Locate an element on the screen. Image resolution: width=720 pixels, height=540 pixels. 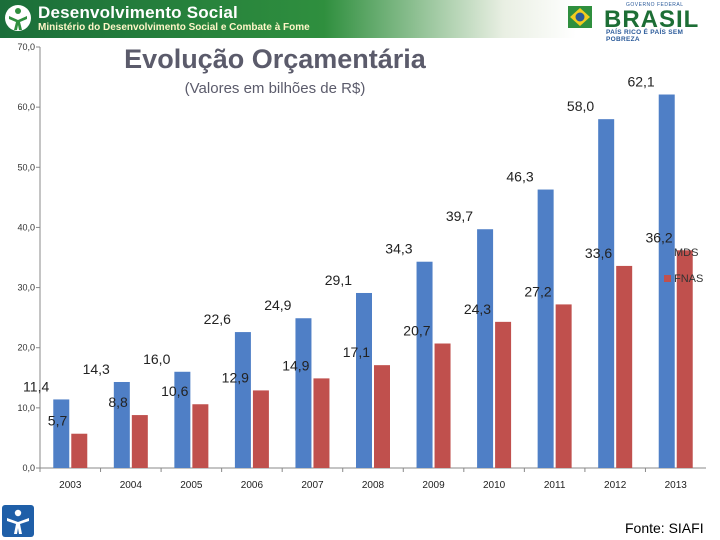
x-tick-label: 2008 is located at coordinates (373, 485).